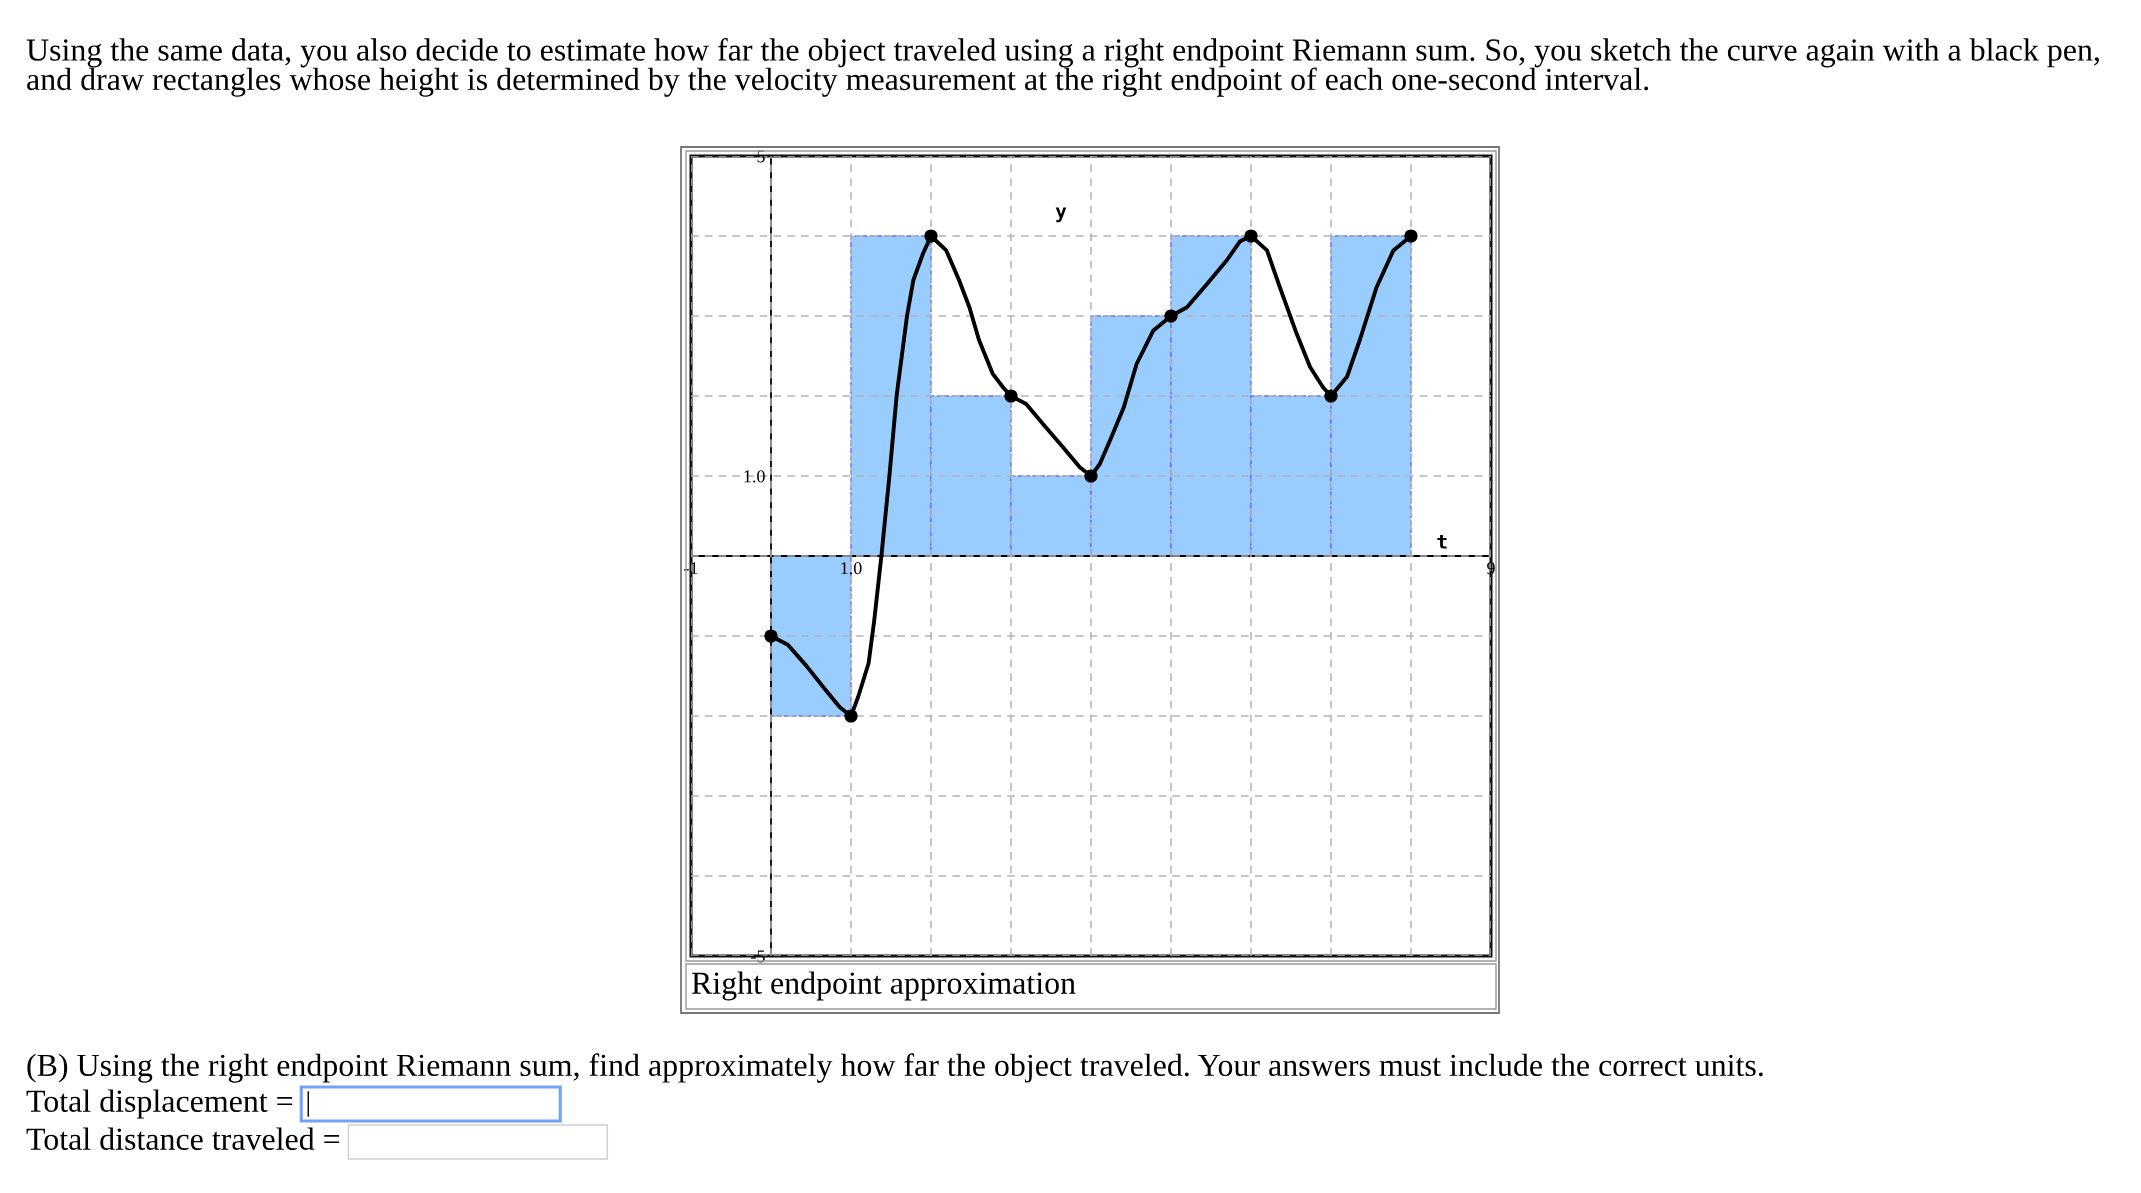 This screenshot has height=1193, width=2141. I want to click on y-tick-label: 1.0, so click(754, 476).